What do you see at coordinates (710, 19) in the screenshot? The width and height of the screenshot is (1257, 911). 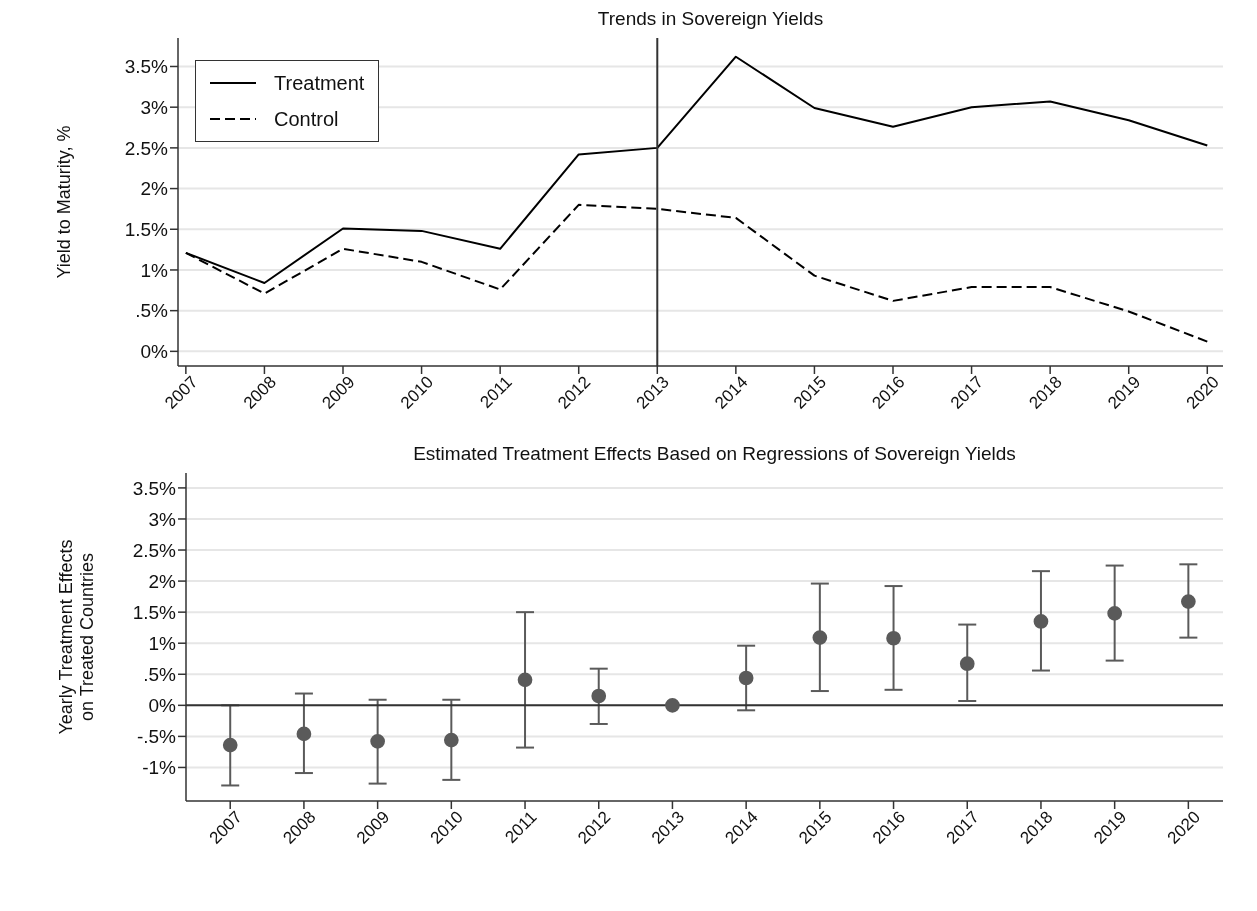 I see `chart-title: Trends in Sovereign Yields` at bounding box center [710, 19].